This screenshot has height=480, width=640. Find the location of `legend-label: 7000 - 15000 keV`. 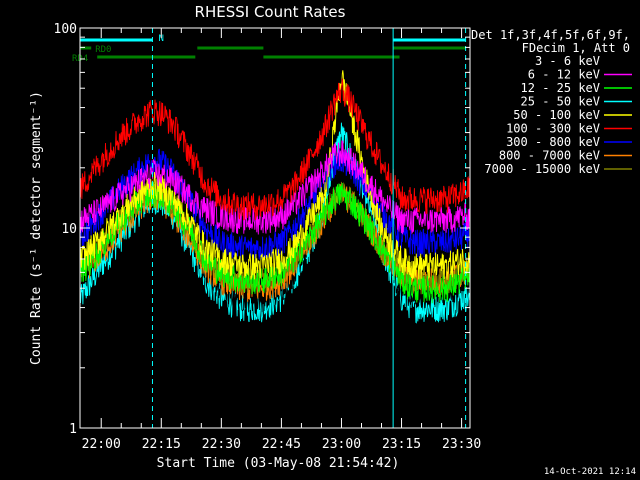

legend-label: 7000 - 15000 keV is located at coordinates (542, 169).